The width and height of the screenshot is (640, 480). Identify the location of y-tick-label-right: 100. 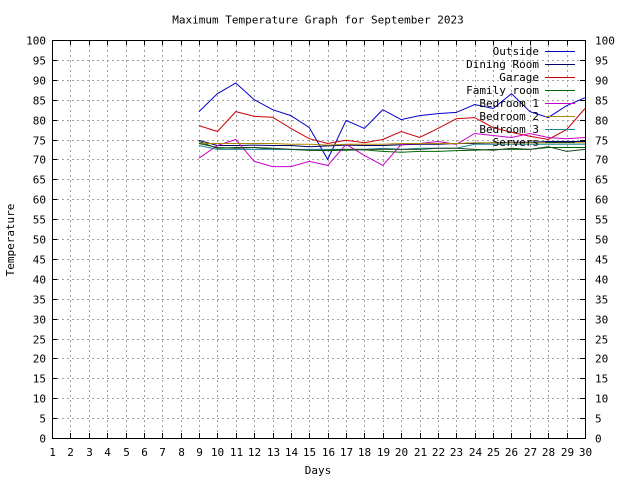
(605, 41).